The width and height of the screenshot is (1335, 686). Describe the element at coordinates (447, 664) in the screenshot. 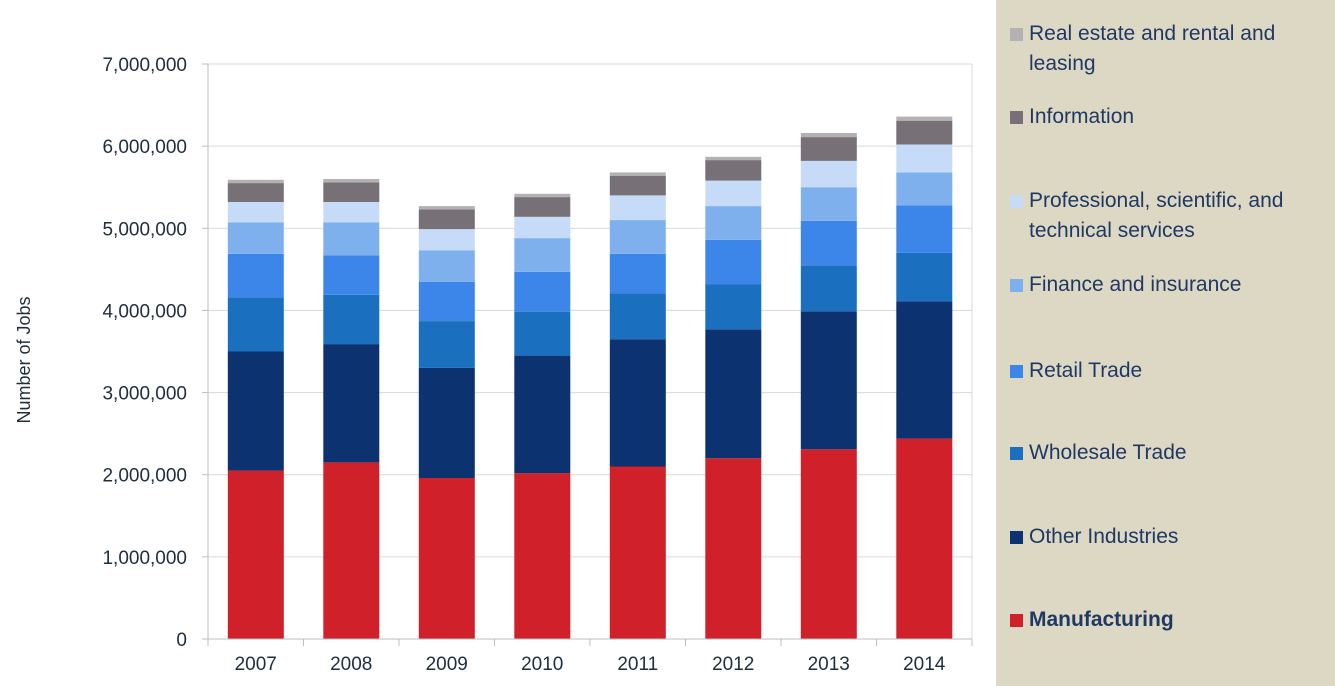

I see `x-tick-label: 2009` at that location.